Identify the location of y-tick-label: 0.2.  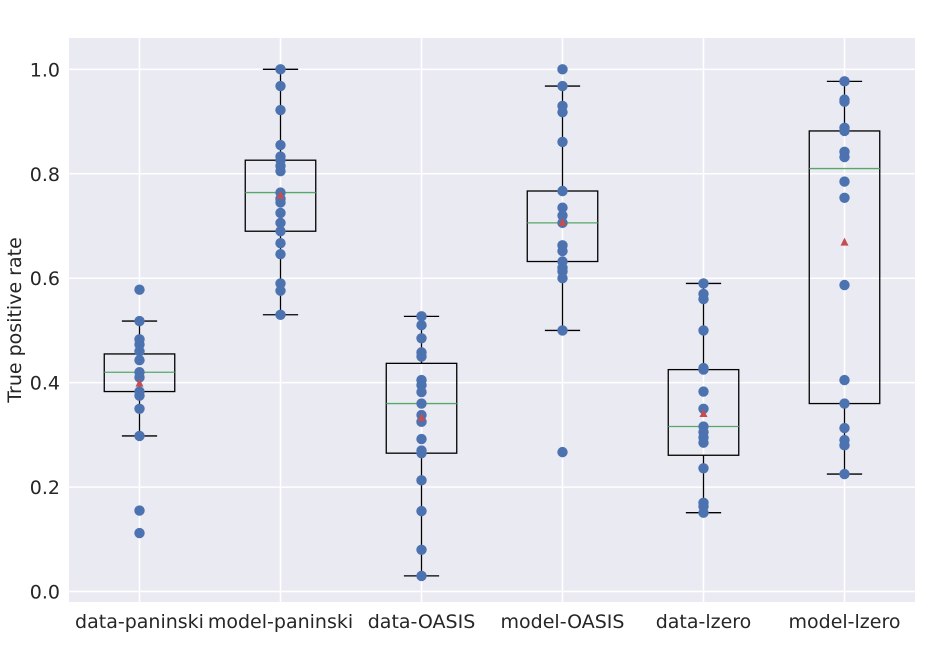
(45, 488).